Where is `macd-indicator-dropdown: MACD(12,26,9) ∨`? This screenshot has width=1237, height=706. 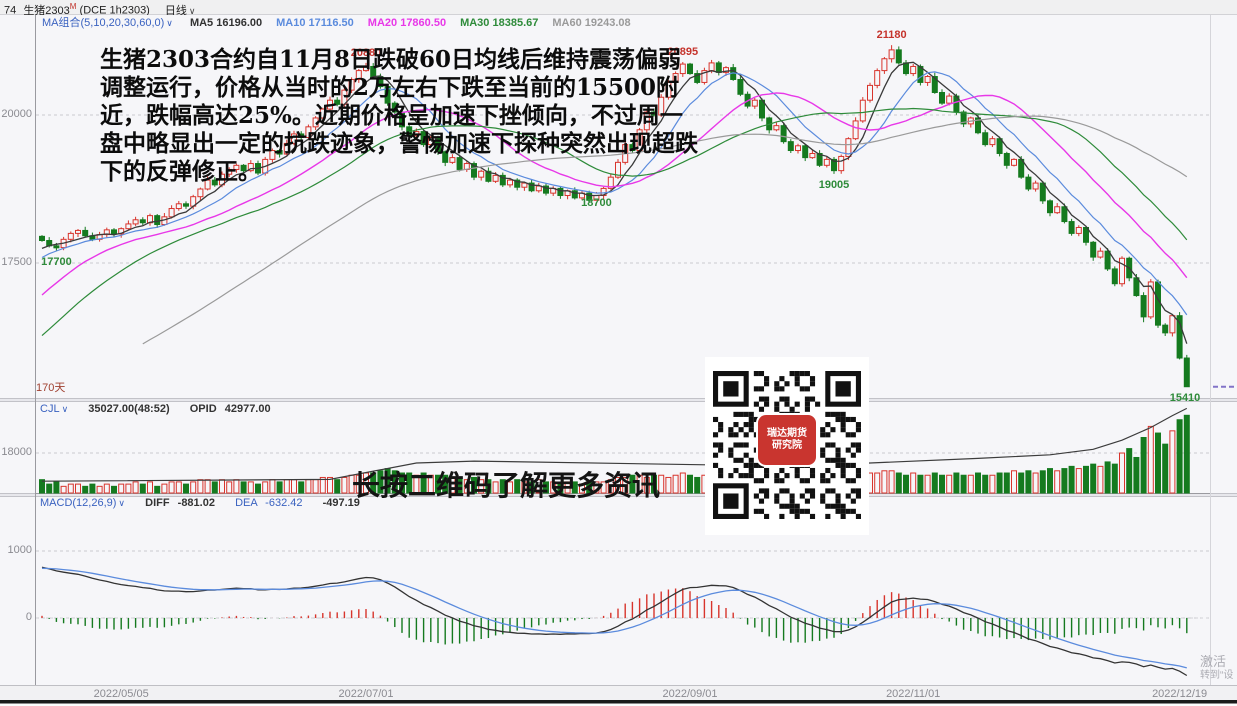 macd-indicator-dropdown: MACD(12,26,9) ∨ is located at coordinates (84, 503).